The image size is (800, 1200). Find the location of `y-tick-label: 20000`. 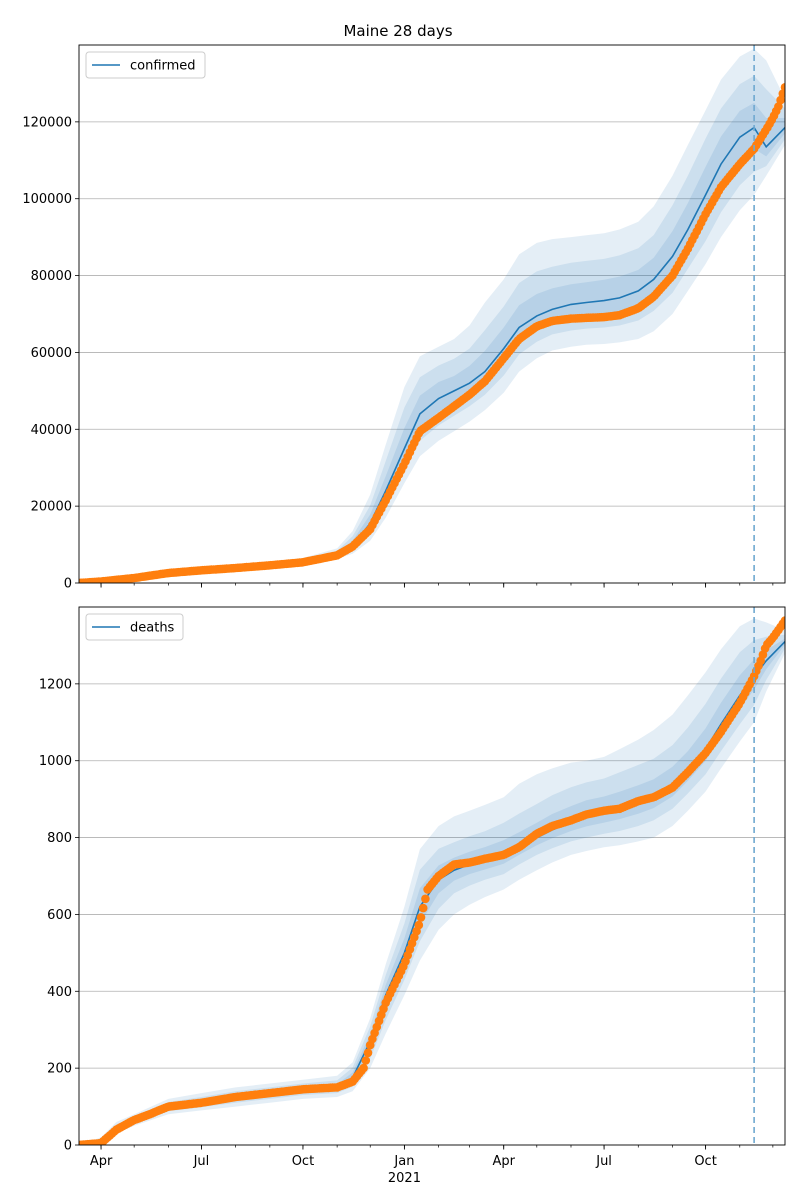

y-tick-label: 20000 is located at coordinates (51, 507).